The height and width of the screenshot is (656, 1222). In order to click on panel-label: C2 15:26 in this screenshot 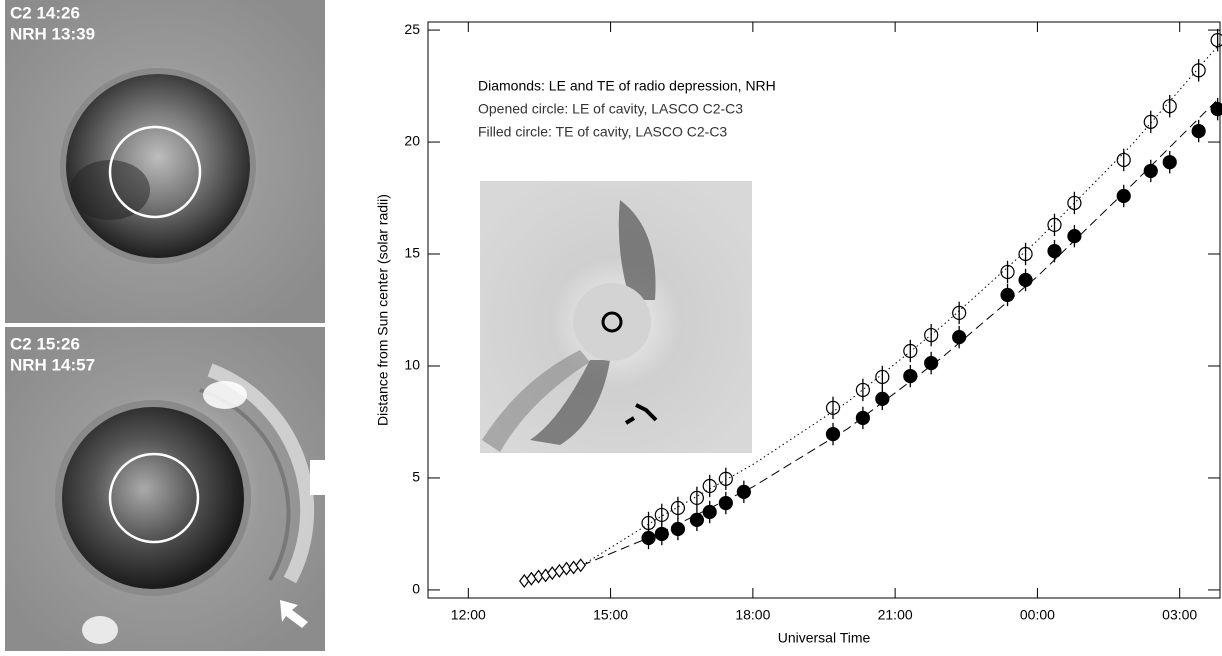, I will do `click(45, 343)`.